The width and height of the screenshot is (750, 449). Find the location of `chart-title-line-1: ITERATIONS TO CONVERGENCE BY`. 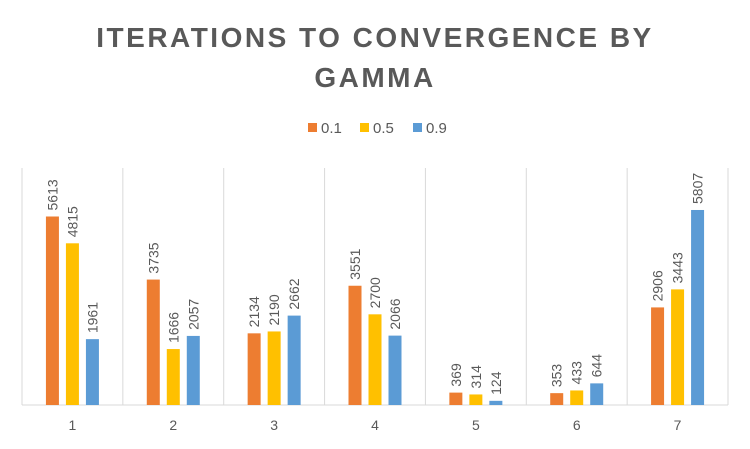

chart-title-line-1: ITERATIONS TO CONVERGENCE BY is located at coordinates (375, 37).